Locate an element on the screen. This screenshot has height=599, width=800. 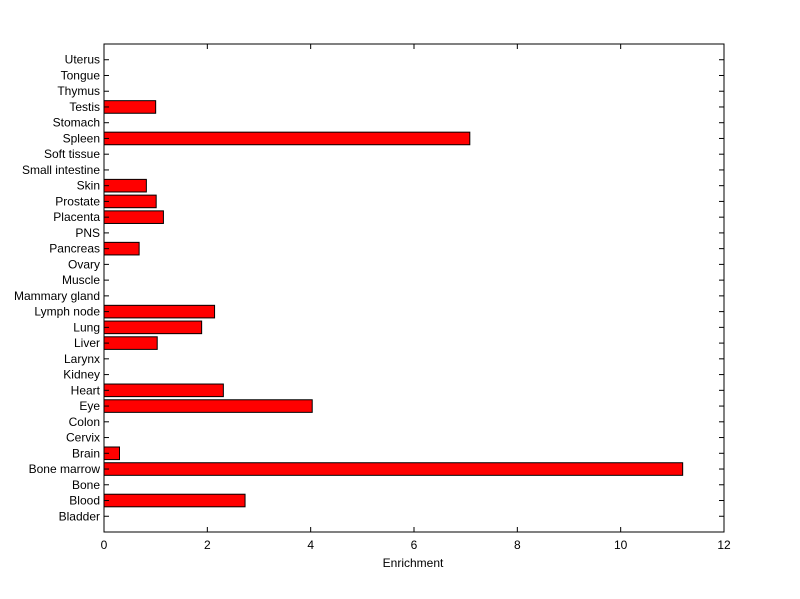
x-tick-label: 6 is located at coordinates (414, 545).